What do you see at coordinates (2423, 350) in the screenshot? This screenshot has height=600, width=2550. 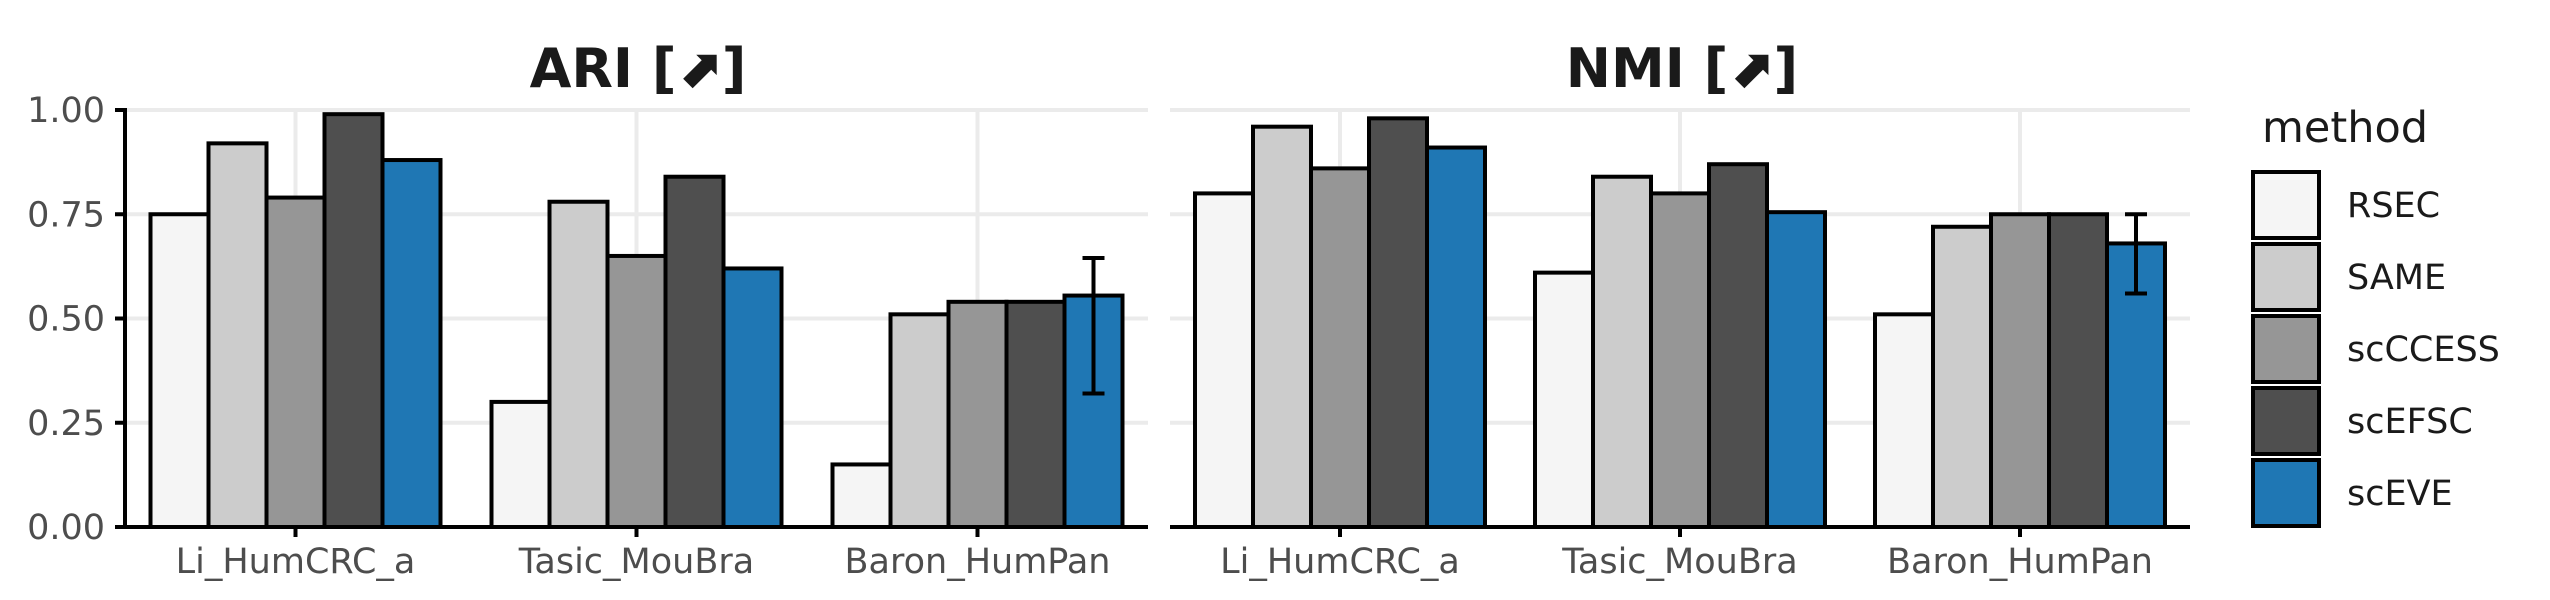 I see `legend-label-scccess: scCCESS` at bounding box center [2423, 350].